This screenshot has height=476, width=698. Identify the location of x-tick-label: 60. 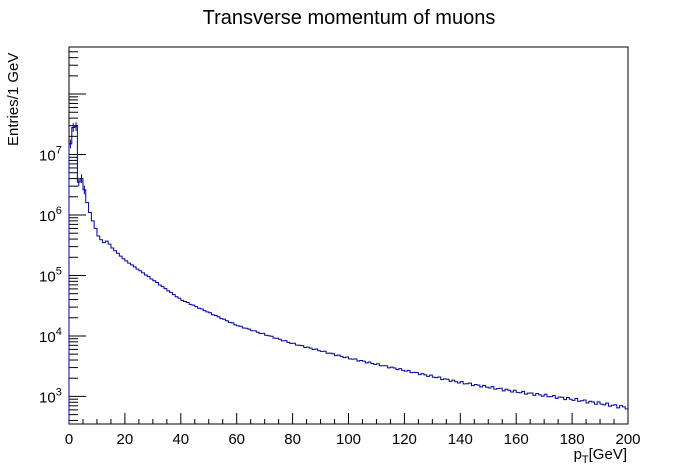
(236, 439).